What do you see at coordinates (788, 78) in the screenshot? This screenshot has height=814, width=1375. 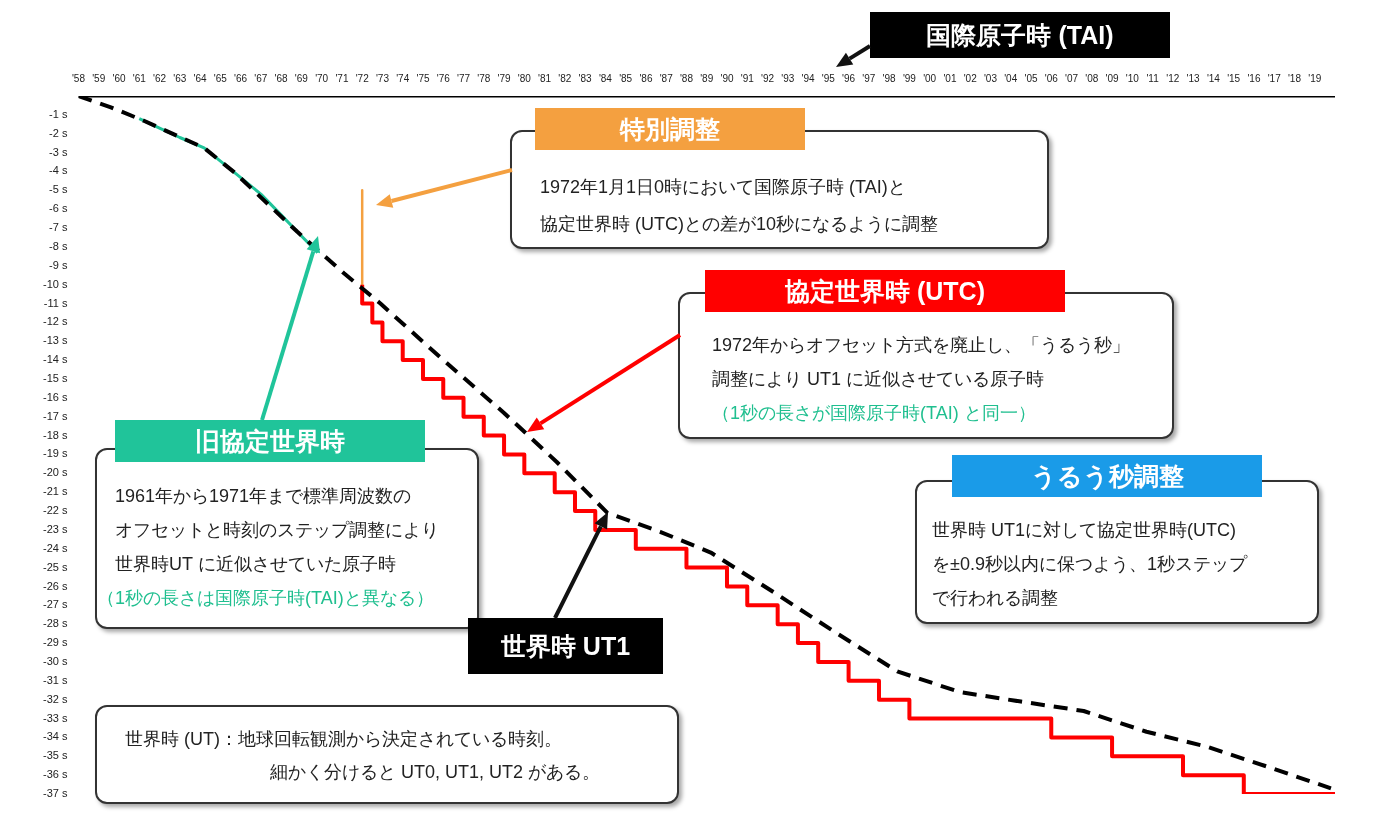 I see `x-tick-label: '93` at bounding box center [788, 78].